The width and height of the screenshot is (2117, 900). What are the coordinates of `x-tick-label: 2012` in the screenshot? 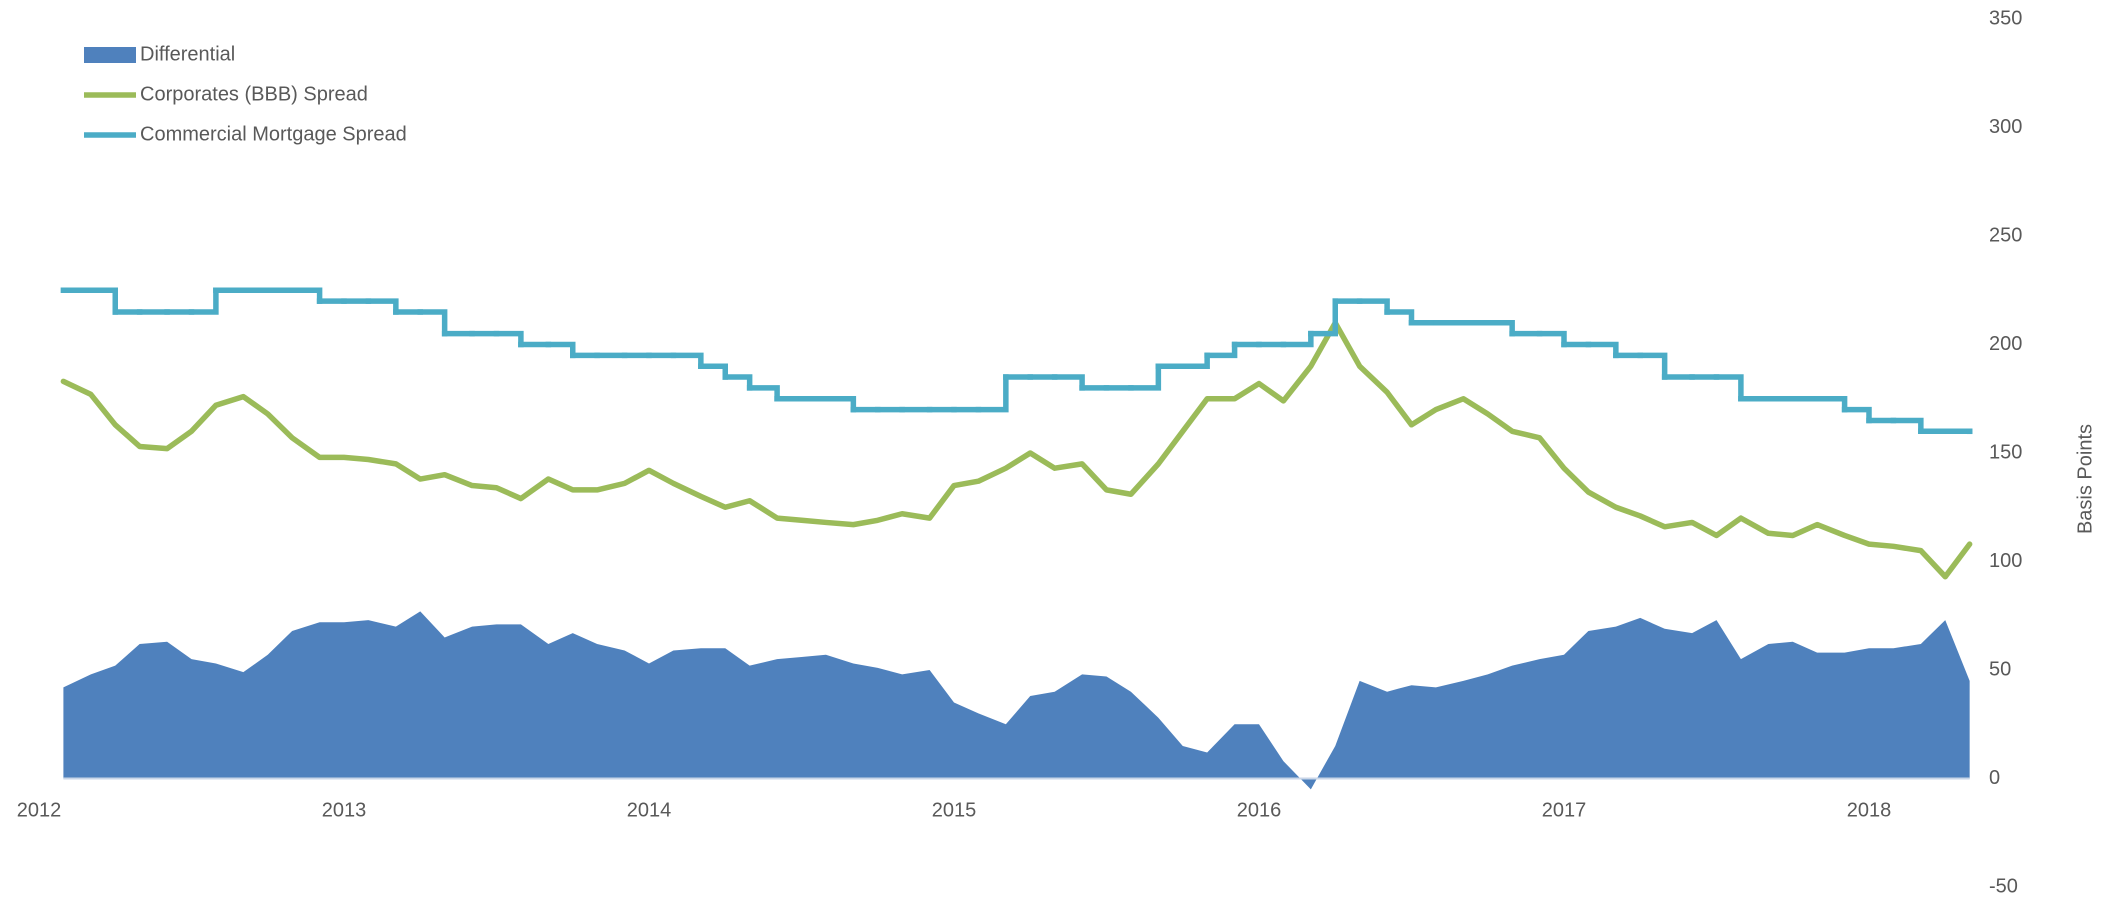 It's located at (39, 810).